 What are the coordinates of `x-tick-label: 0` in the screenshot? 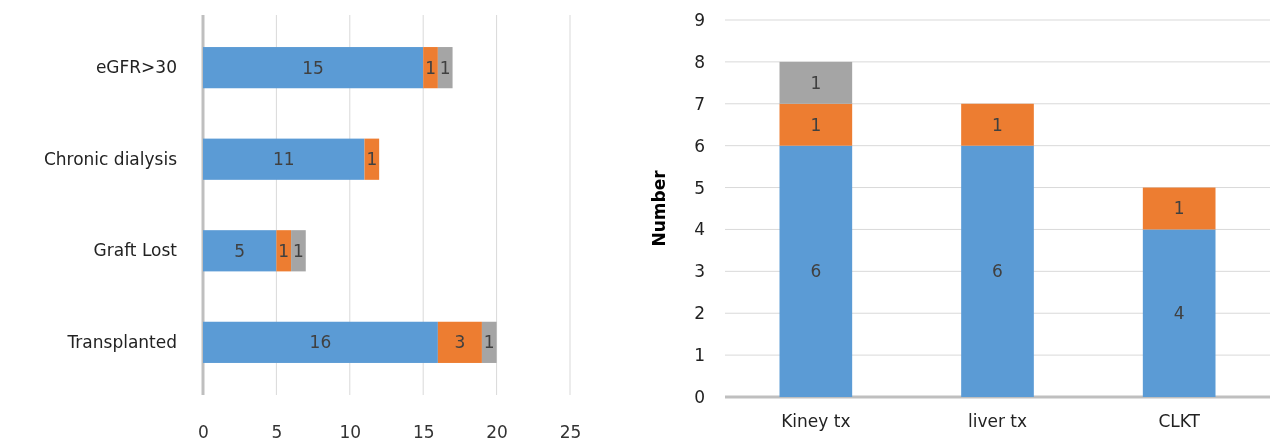 It's located at (203, 432).